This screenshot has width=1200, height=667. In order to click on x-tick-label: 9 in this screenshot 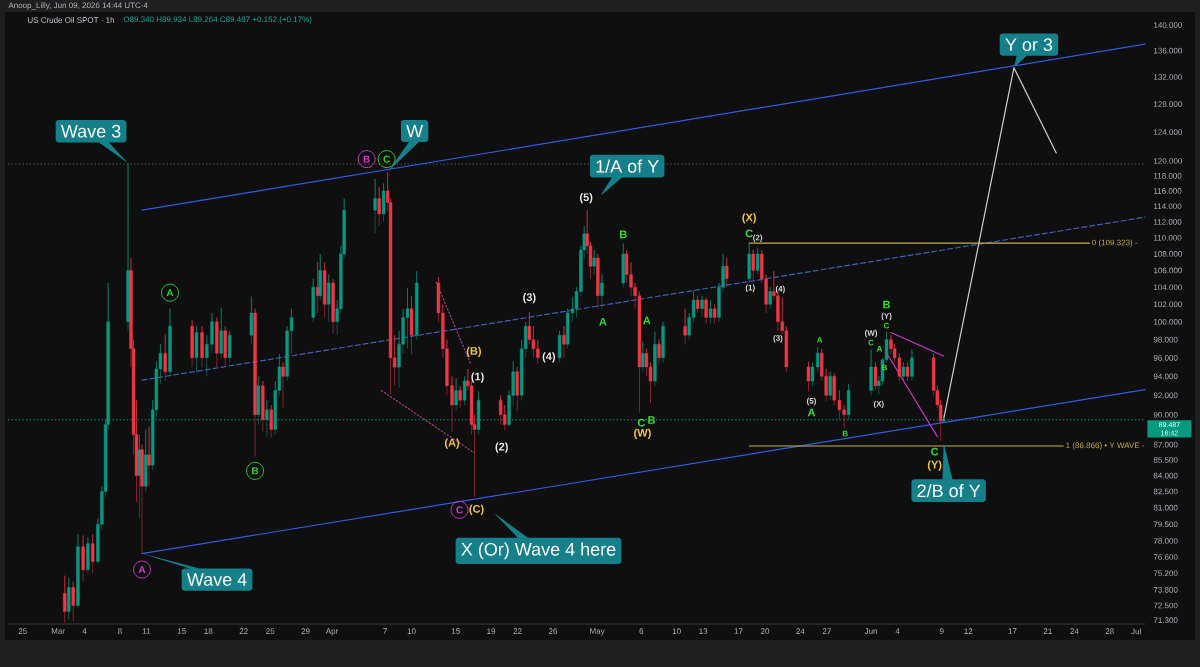, I will do `click(941, 631)`.